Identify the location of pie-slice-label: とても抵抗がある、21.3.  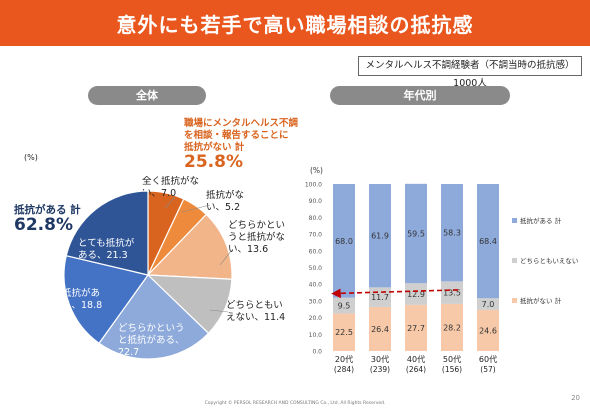
(106, 249).